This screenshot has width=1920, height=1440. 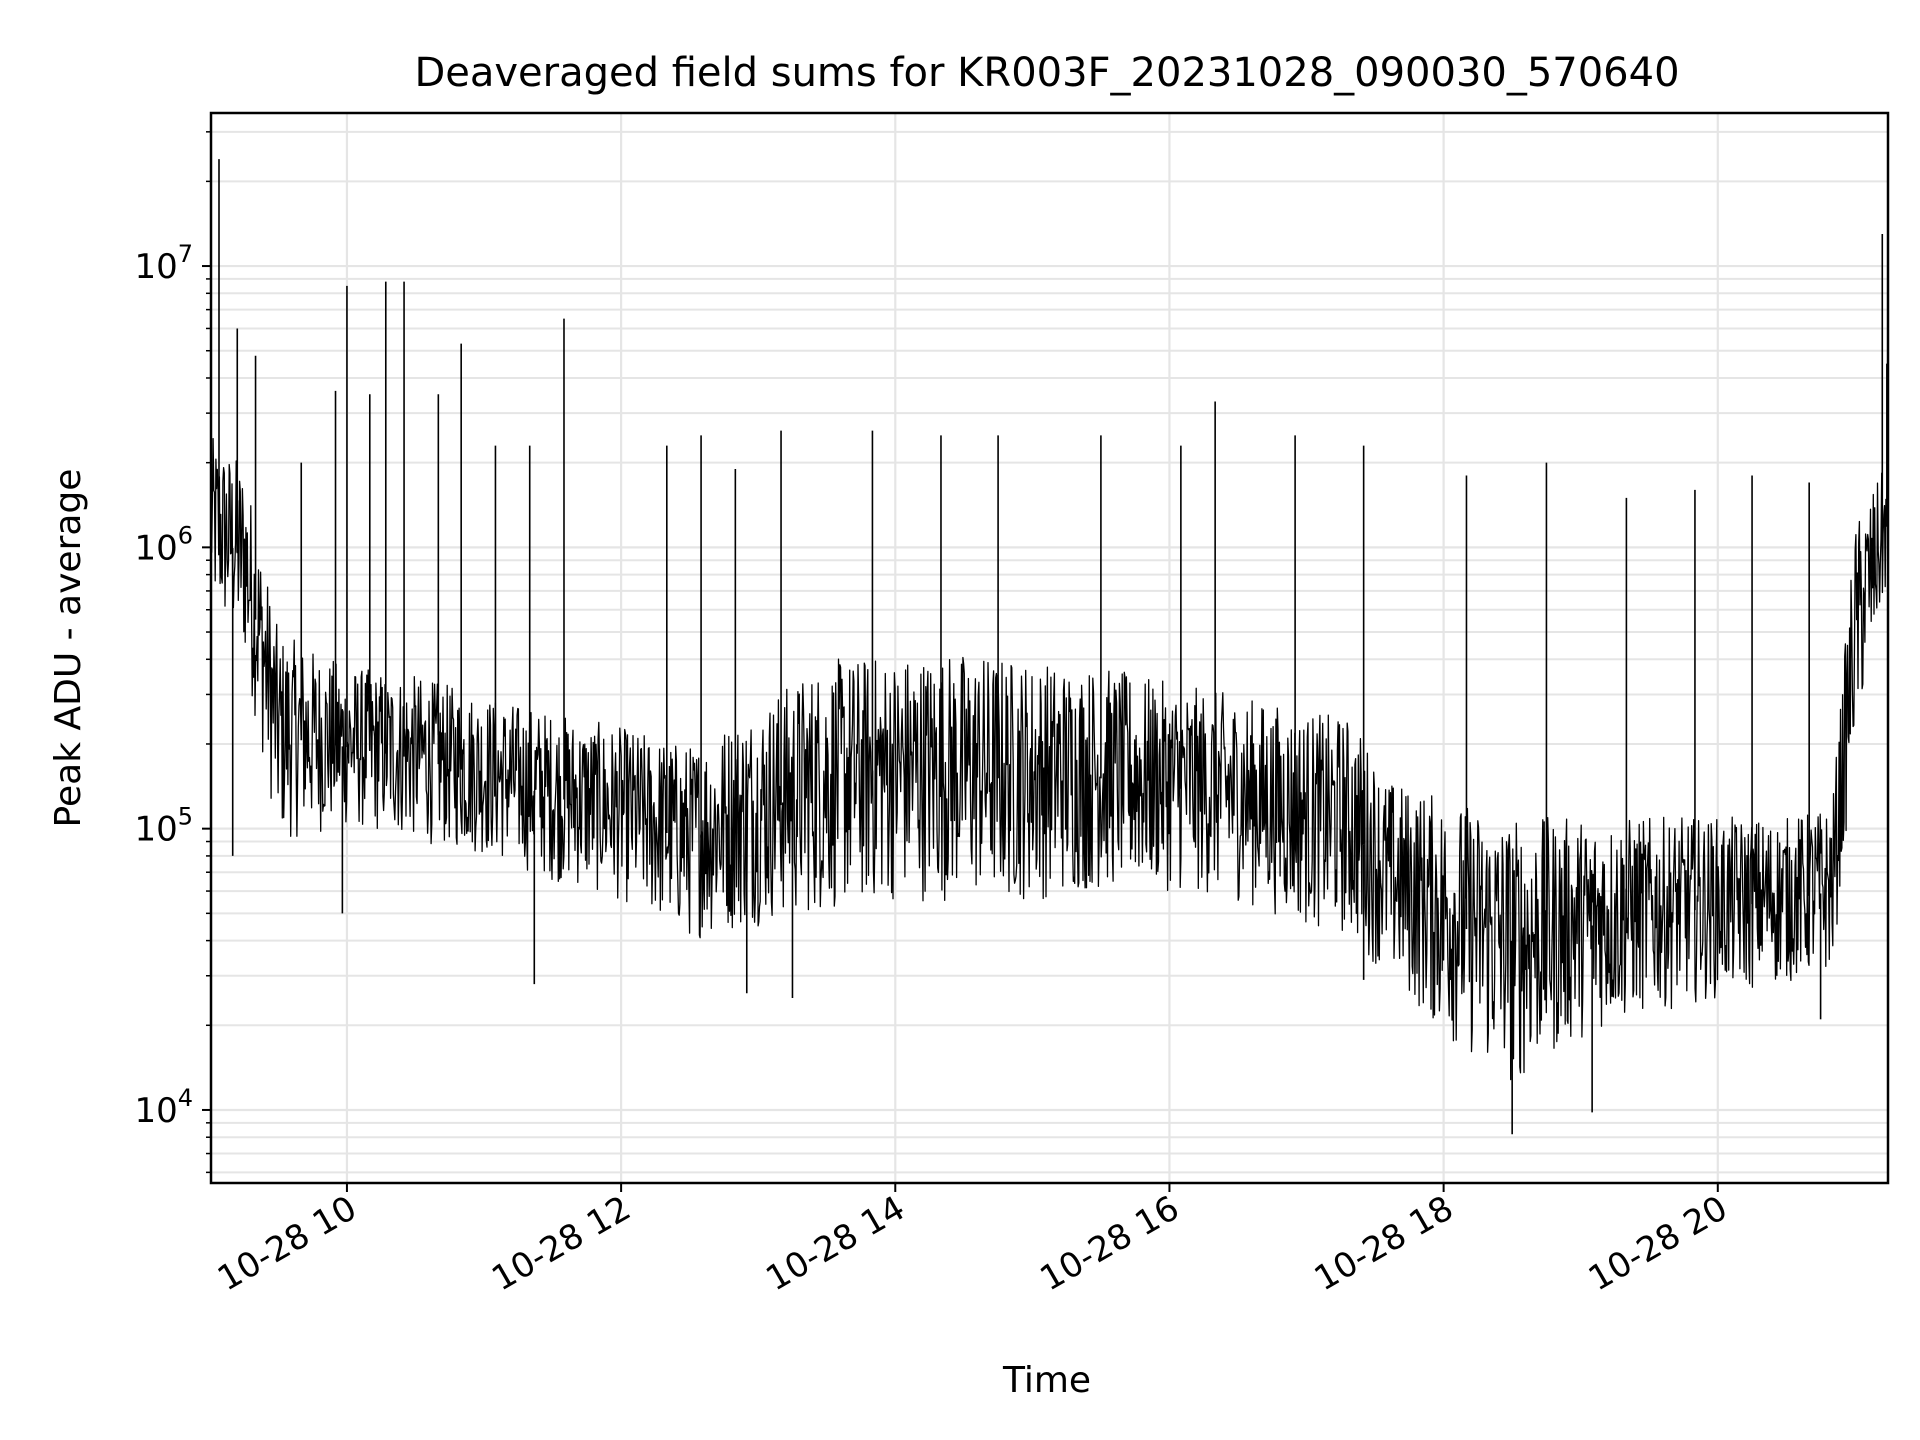 What do you see at coordinates (1046, 1380) in the screenshot?
I see `x-axis-label: Time` at bounding box center [1046, 1380].